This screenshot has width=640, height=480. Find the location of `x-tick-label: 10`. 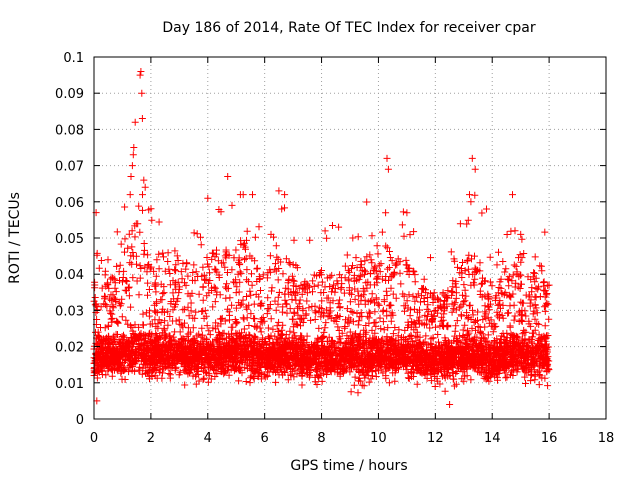

x-tick-label: 10 is located at coordinates (378, 438).